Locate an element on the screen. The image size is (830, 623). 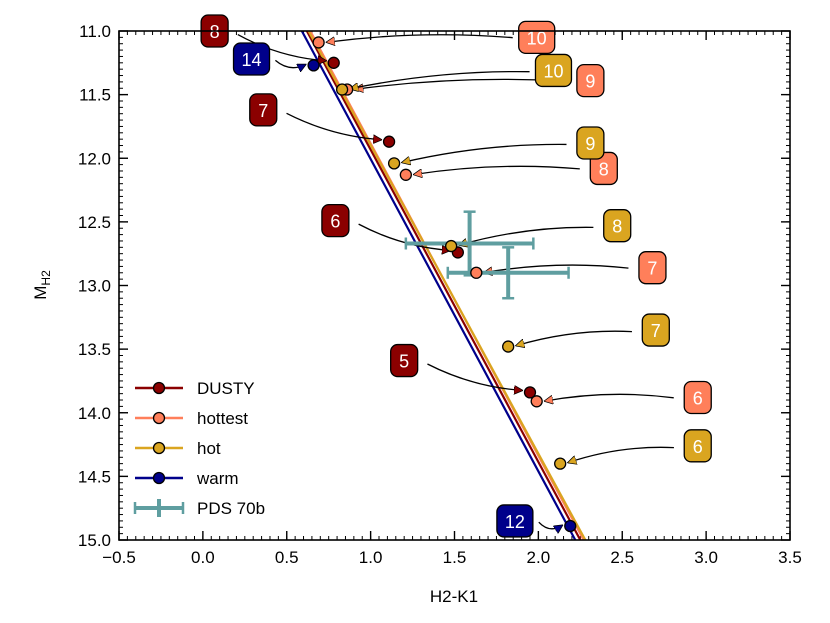
legend-label: DUSTY is located at coordinates (226, 388).